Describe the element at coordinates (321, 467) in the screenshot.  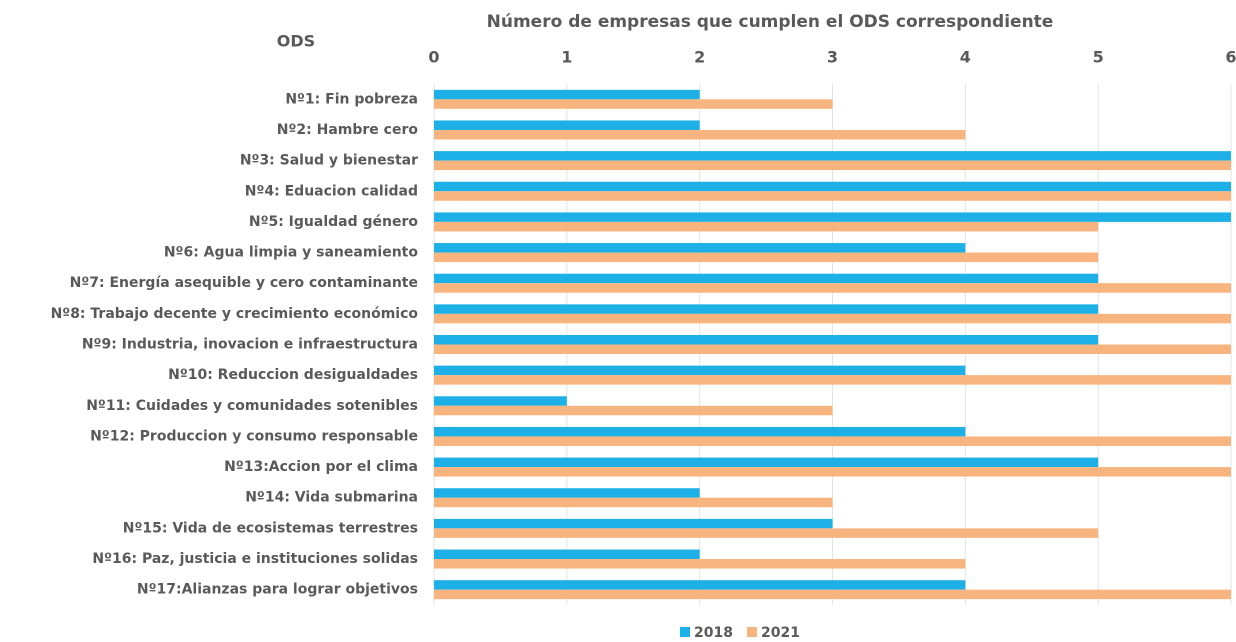
I see `y-tick-label: Nº13:Accion por el clima` at that location.